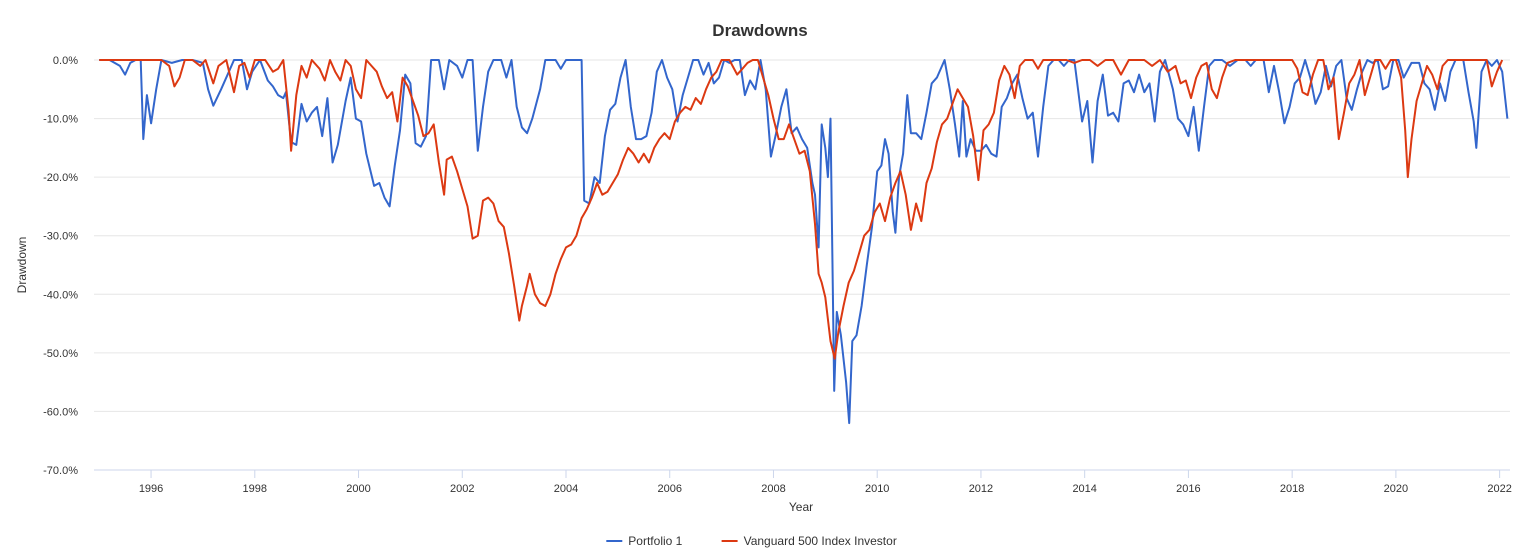 Image resolution: width=1529 pixels, height=557 pixels. I want to click on x-tick-label: 2020, so click(1396, 489).